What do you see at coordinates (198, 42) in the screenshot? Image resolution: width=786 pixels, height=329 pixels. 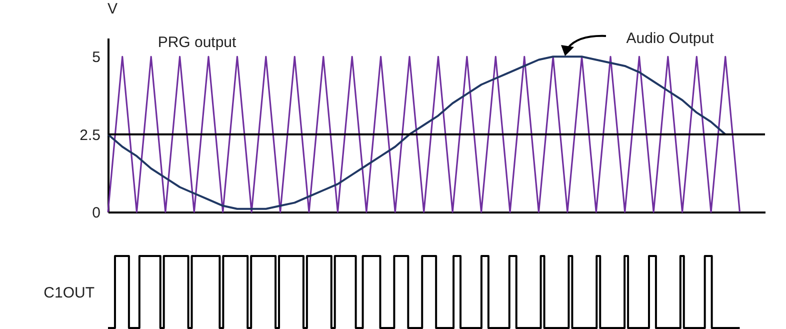 I see `series-label: PRG output` at bounding box center [198, 42].